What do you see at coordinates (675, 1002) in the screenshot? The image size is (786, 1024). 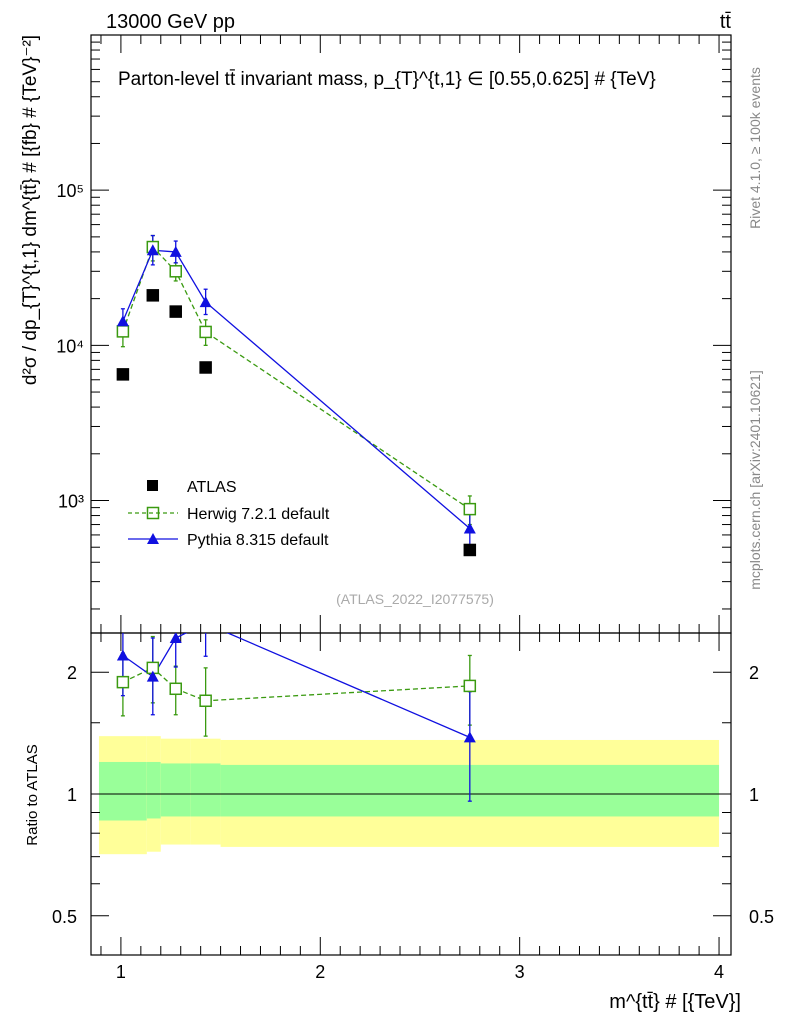 I see `x-axis-title: m^{tt̄} # [{TeV}]` at bounding box center [675, 1002].